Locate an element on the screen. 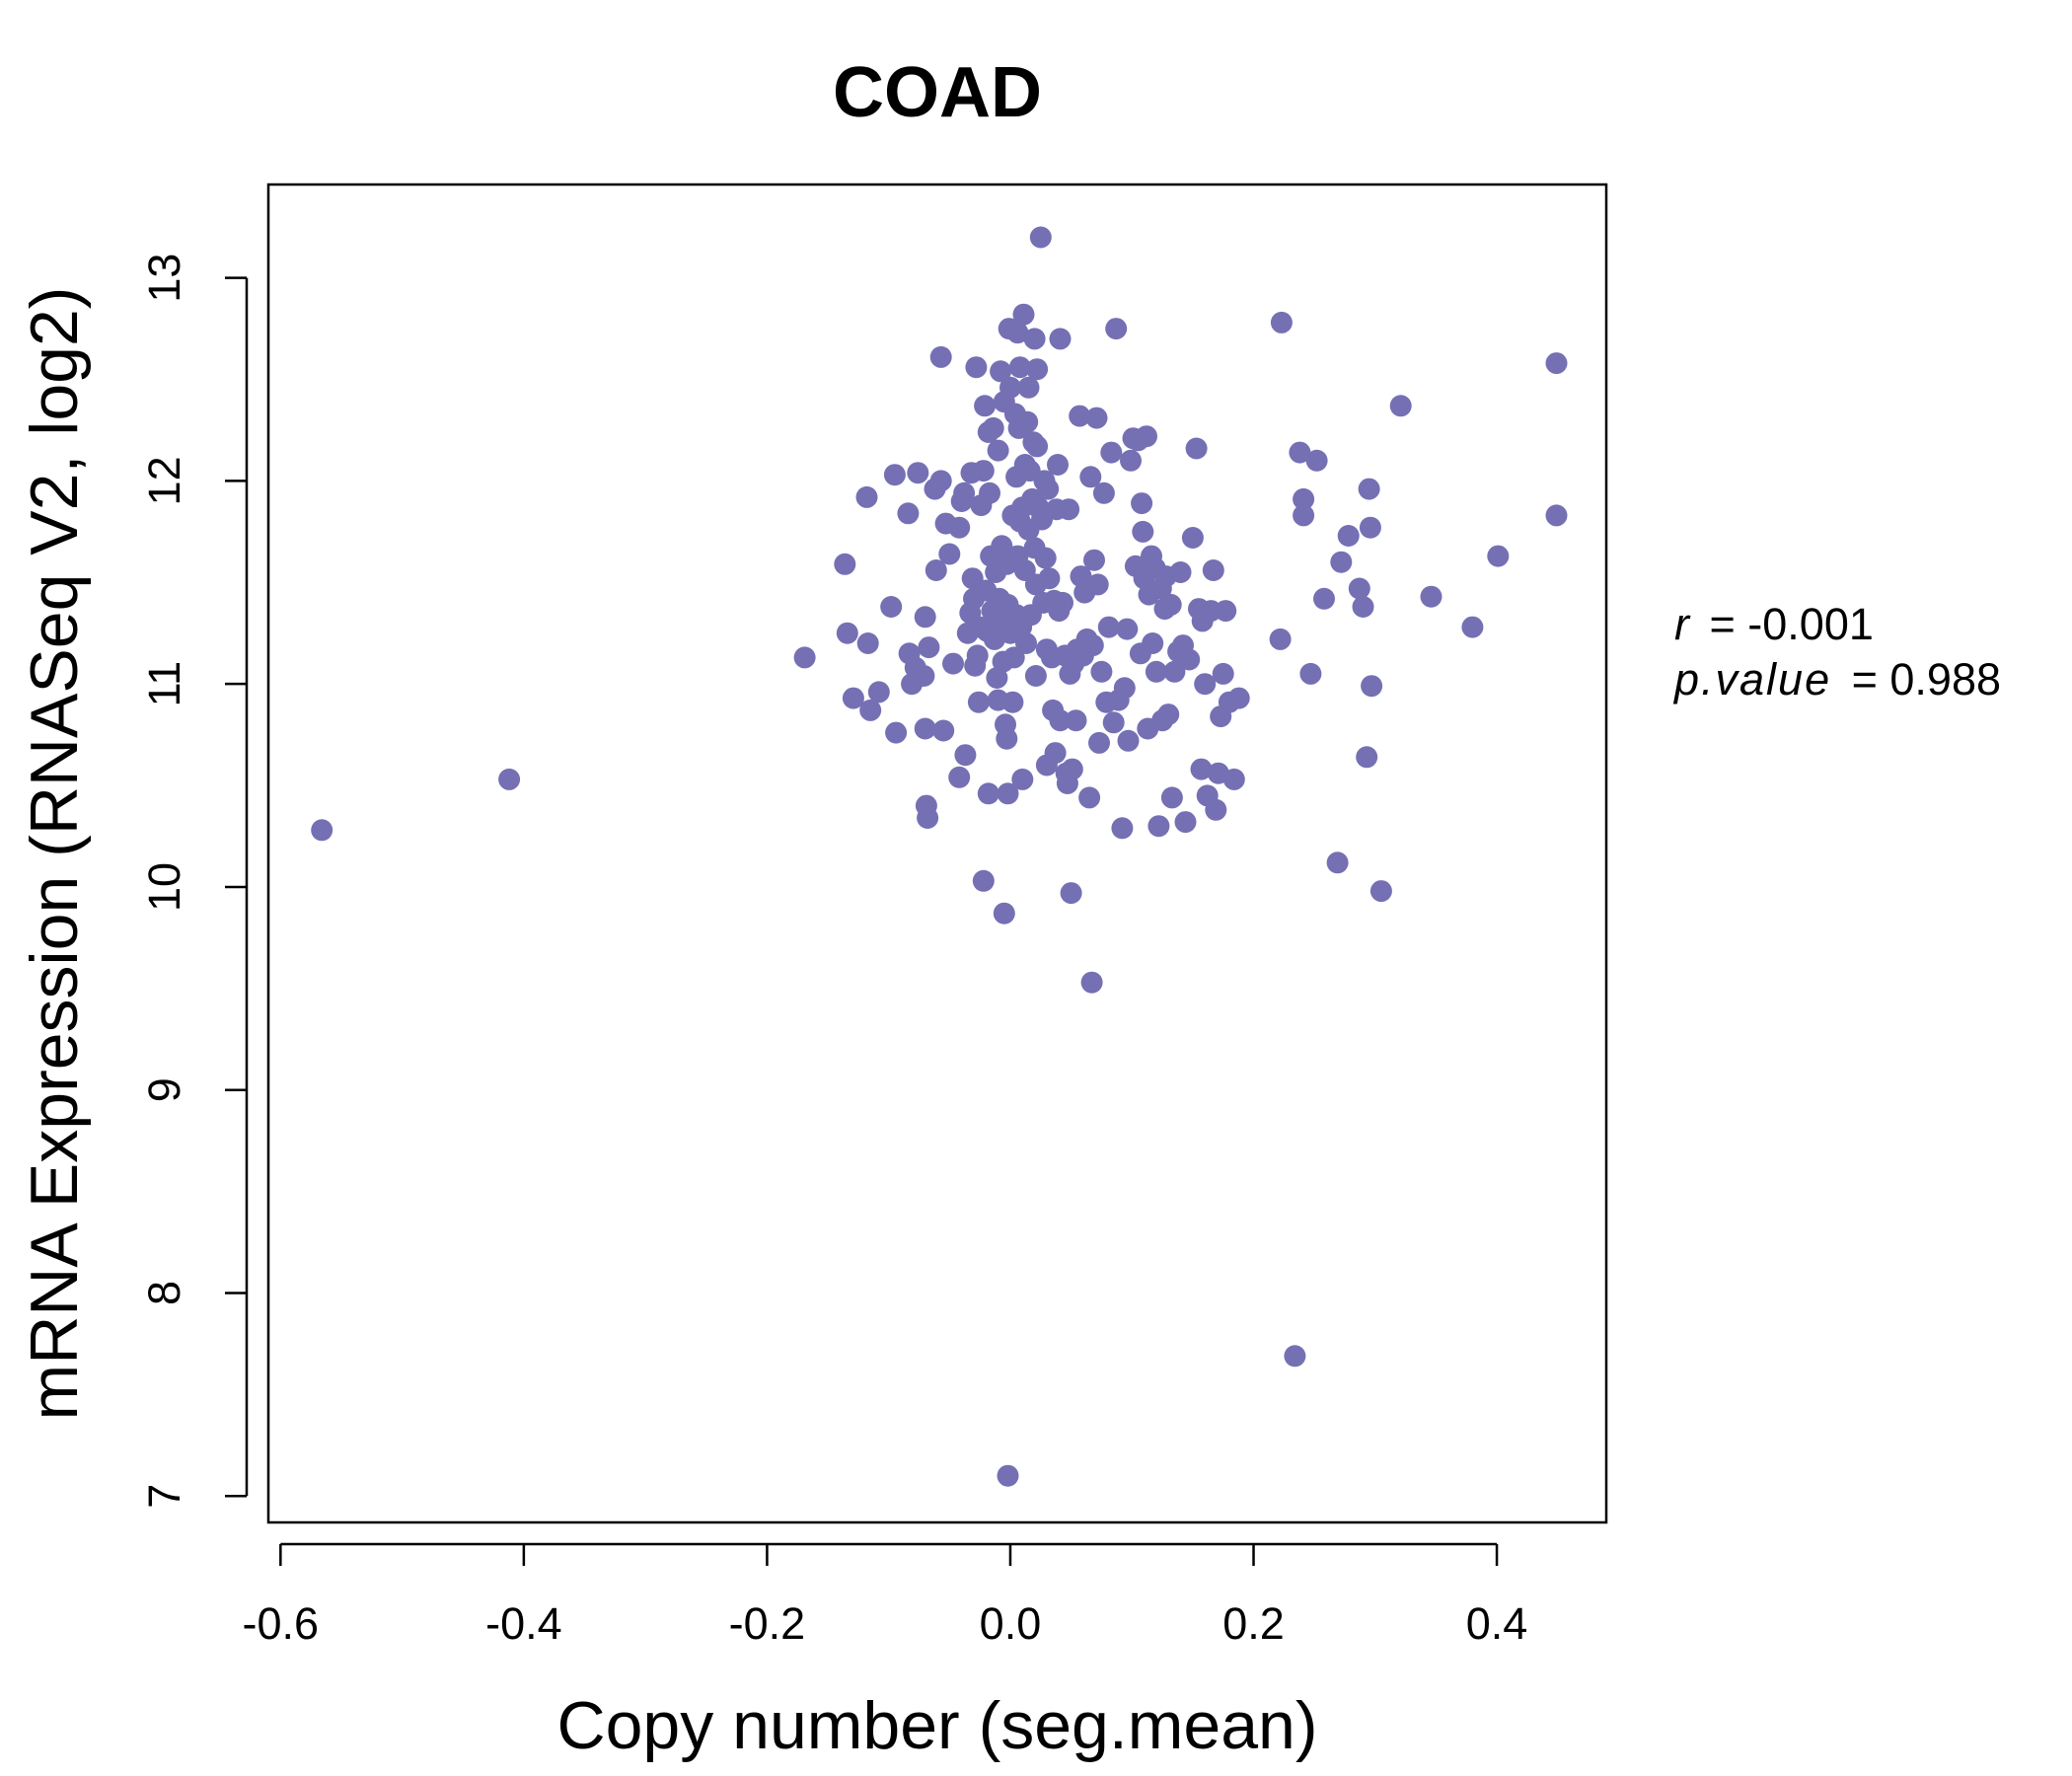 The height and width of the screenshot is (1776, 2072). x-tick-label: -0.2 is located at coordinates (768, 1624).